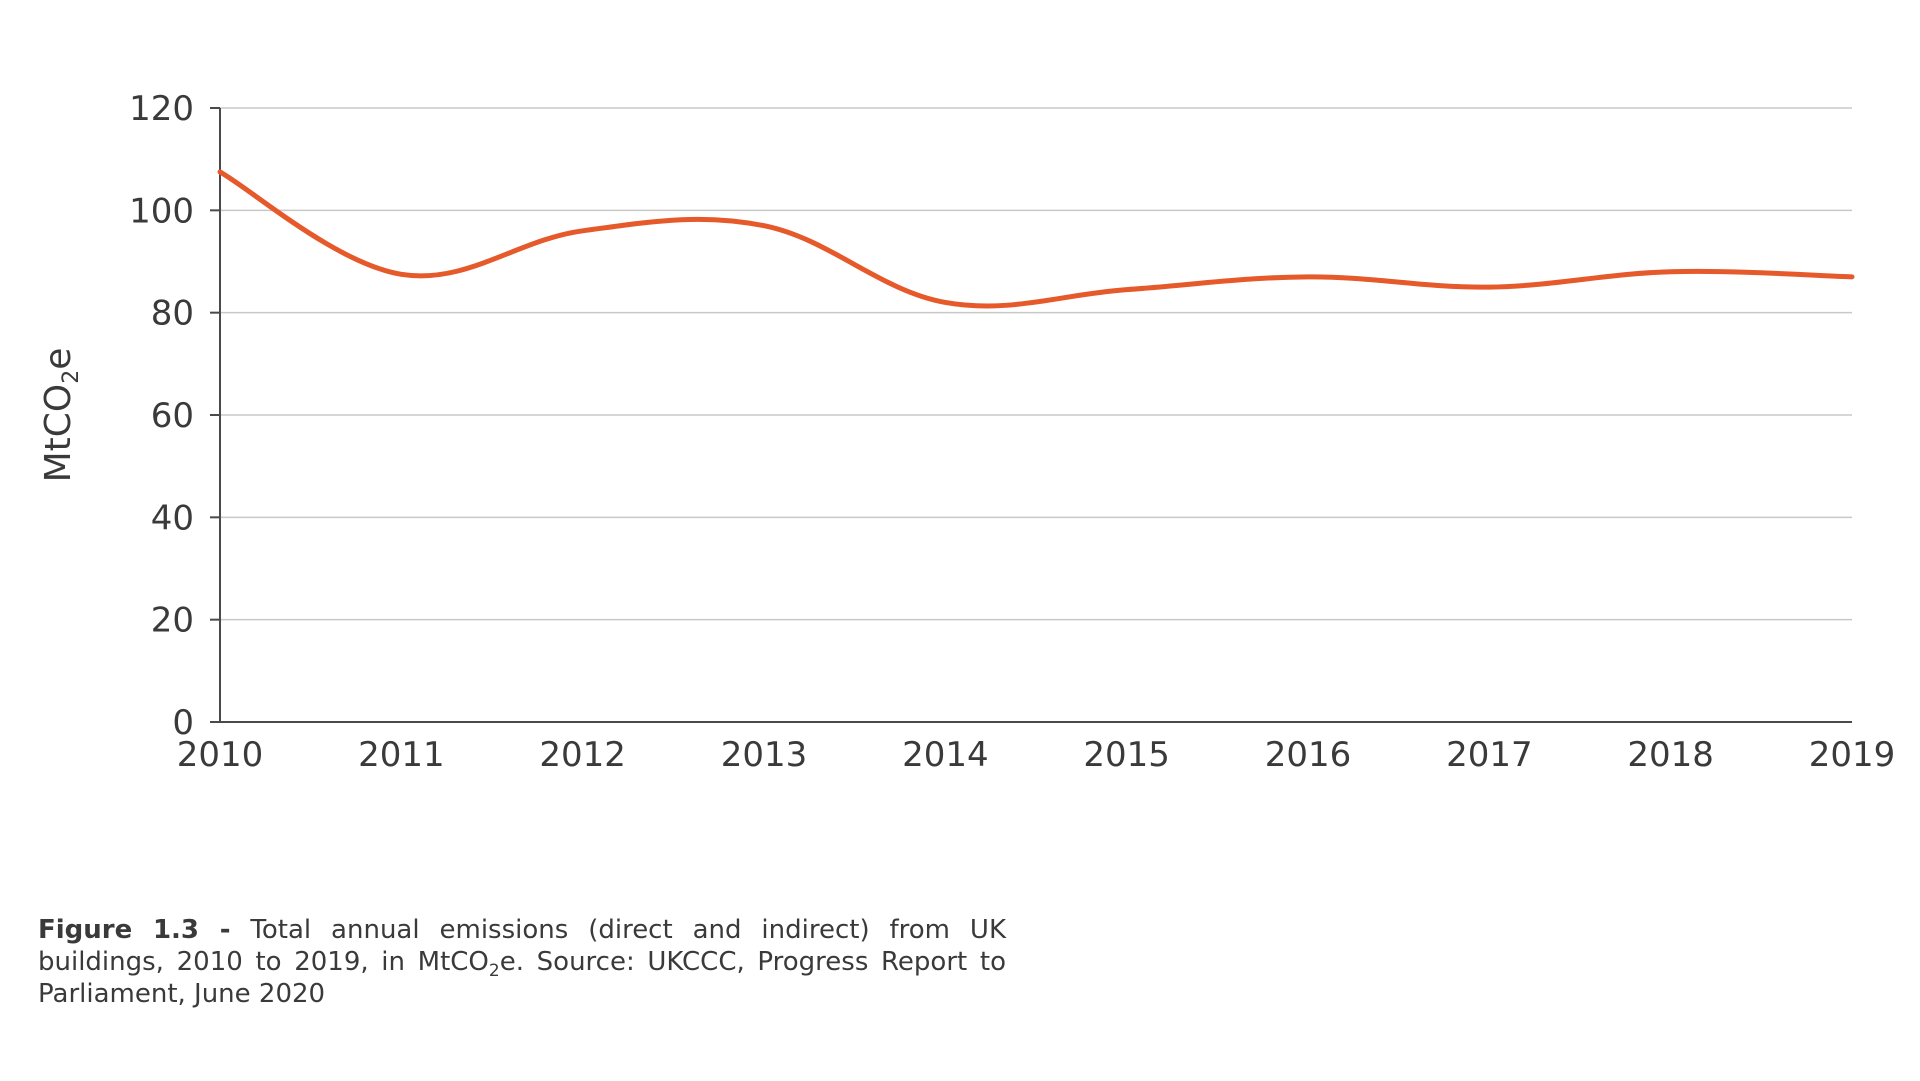 This screenshot has width=1920, height=1081. What do you see at coordinates (161, 211) in the screenshot?
I see `y-tick-label: 100` at bounding box center [161, 211].